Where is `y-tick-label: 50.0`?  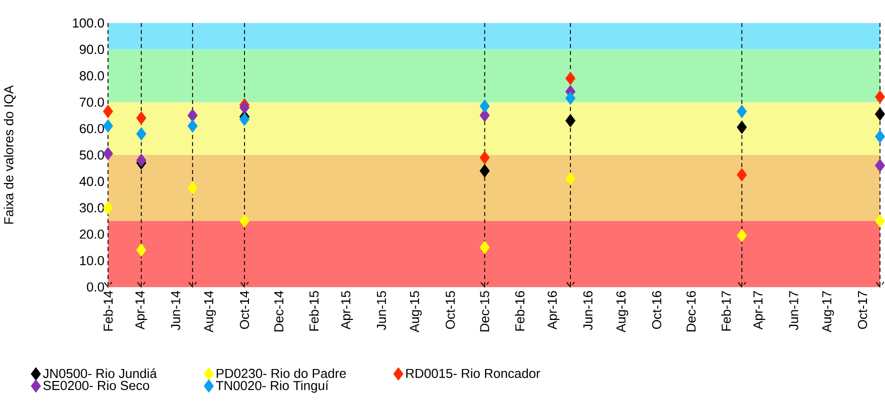 y-tick-label: 50.0 is located at coordinates (92, 155).